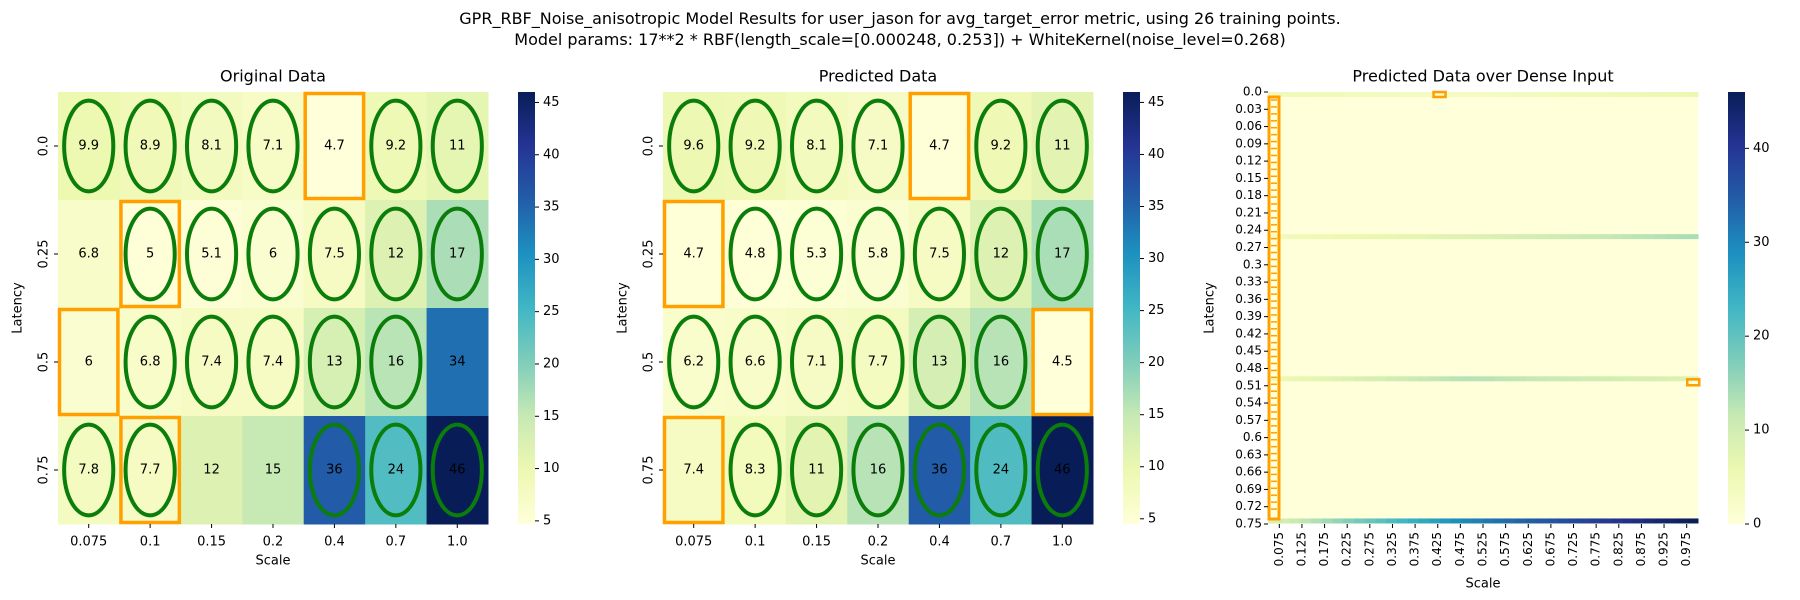 This screenshot has height=600, width=1800. What do you see at coordinates (693, 542) in the screenshot?
I see `x-tick-label: 0.075` at bounding box center [693, 542].